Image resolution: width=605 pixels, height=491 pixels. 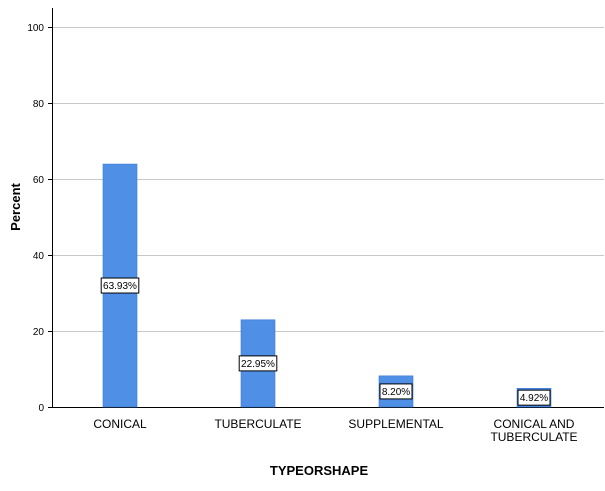 I want to click on data-label: 63.93%, so click(x=120, y=286).